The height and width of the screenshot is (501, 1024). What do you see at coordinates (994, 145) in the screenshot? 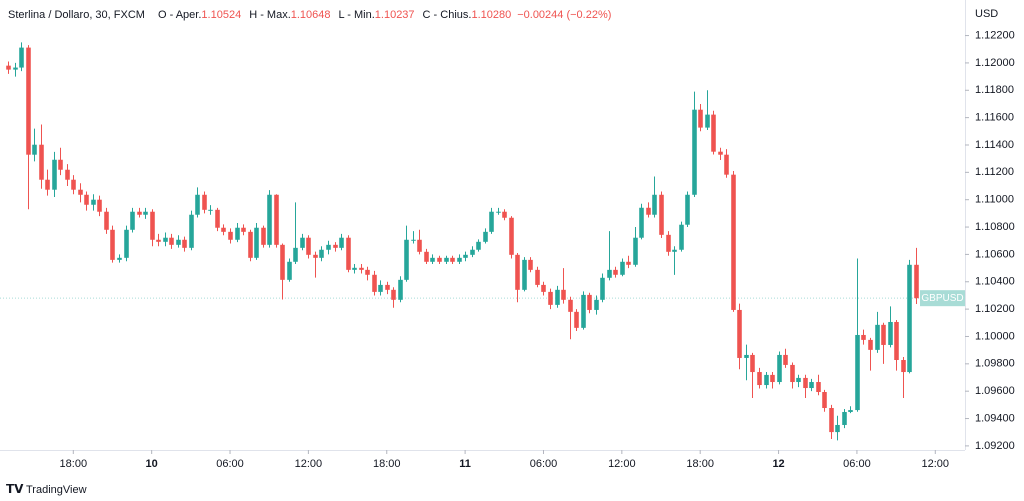
I see `y-tick-label: 1.11400` at bounding box center [994, 145].